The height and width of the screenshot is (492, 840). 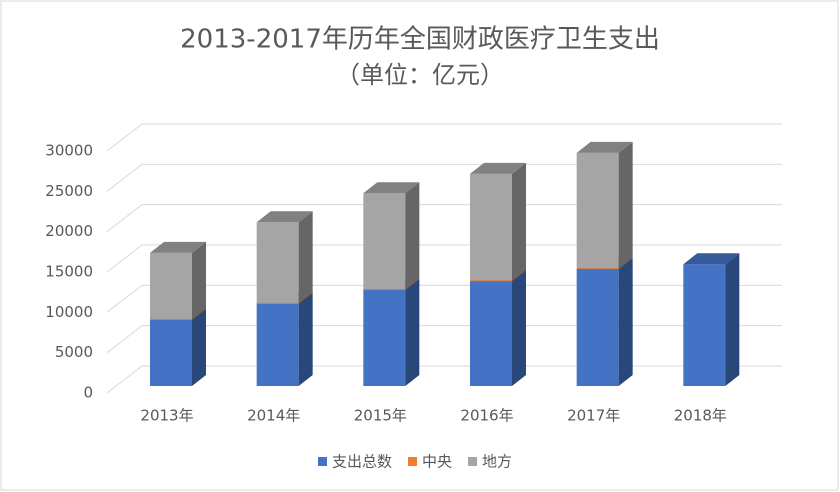 What do you see at coordinates (69, 151) in the screenshot?
I see `y-tick-label: 30000` at bounding box center [69, 151].